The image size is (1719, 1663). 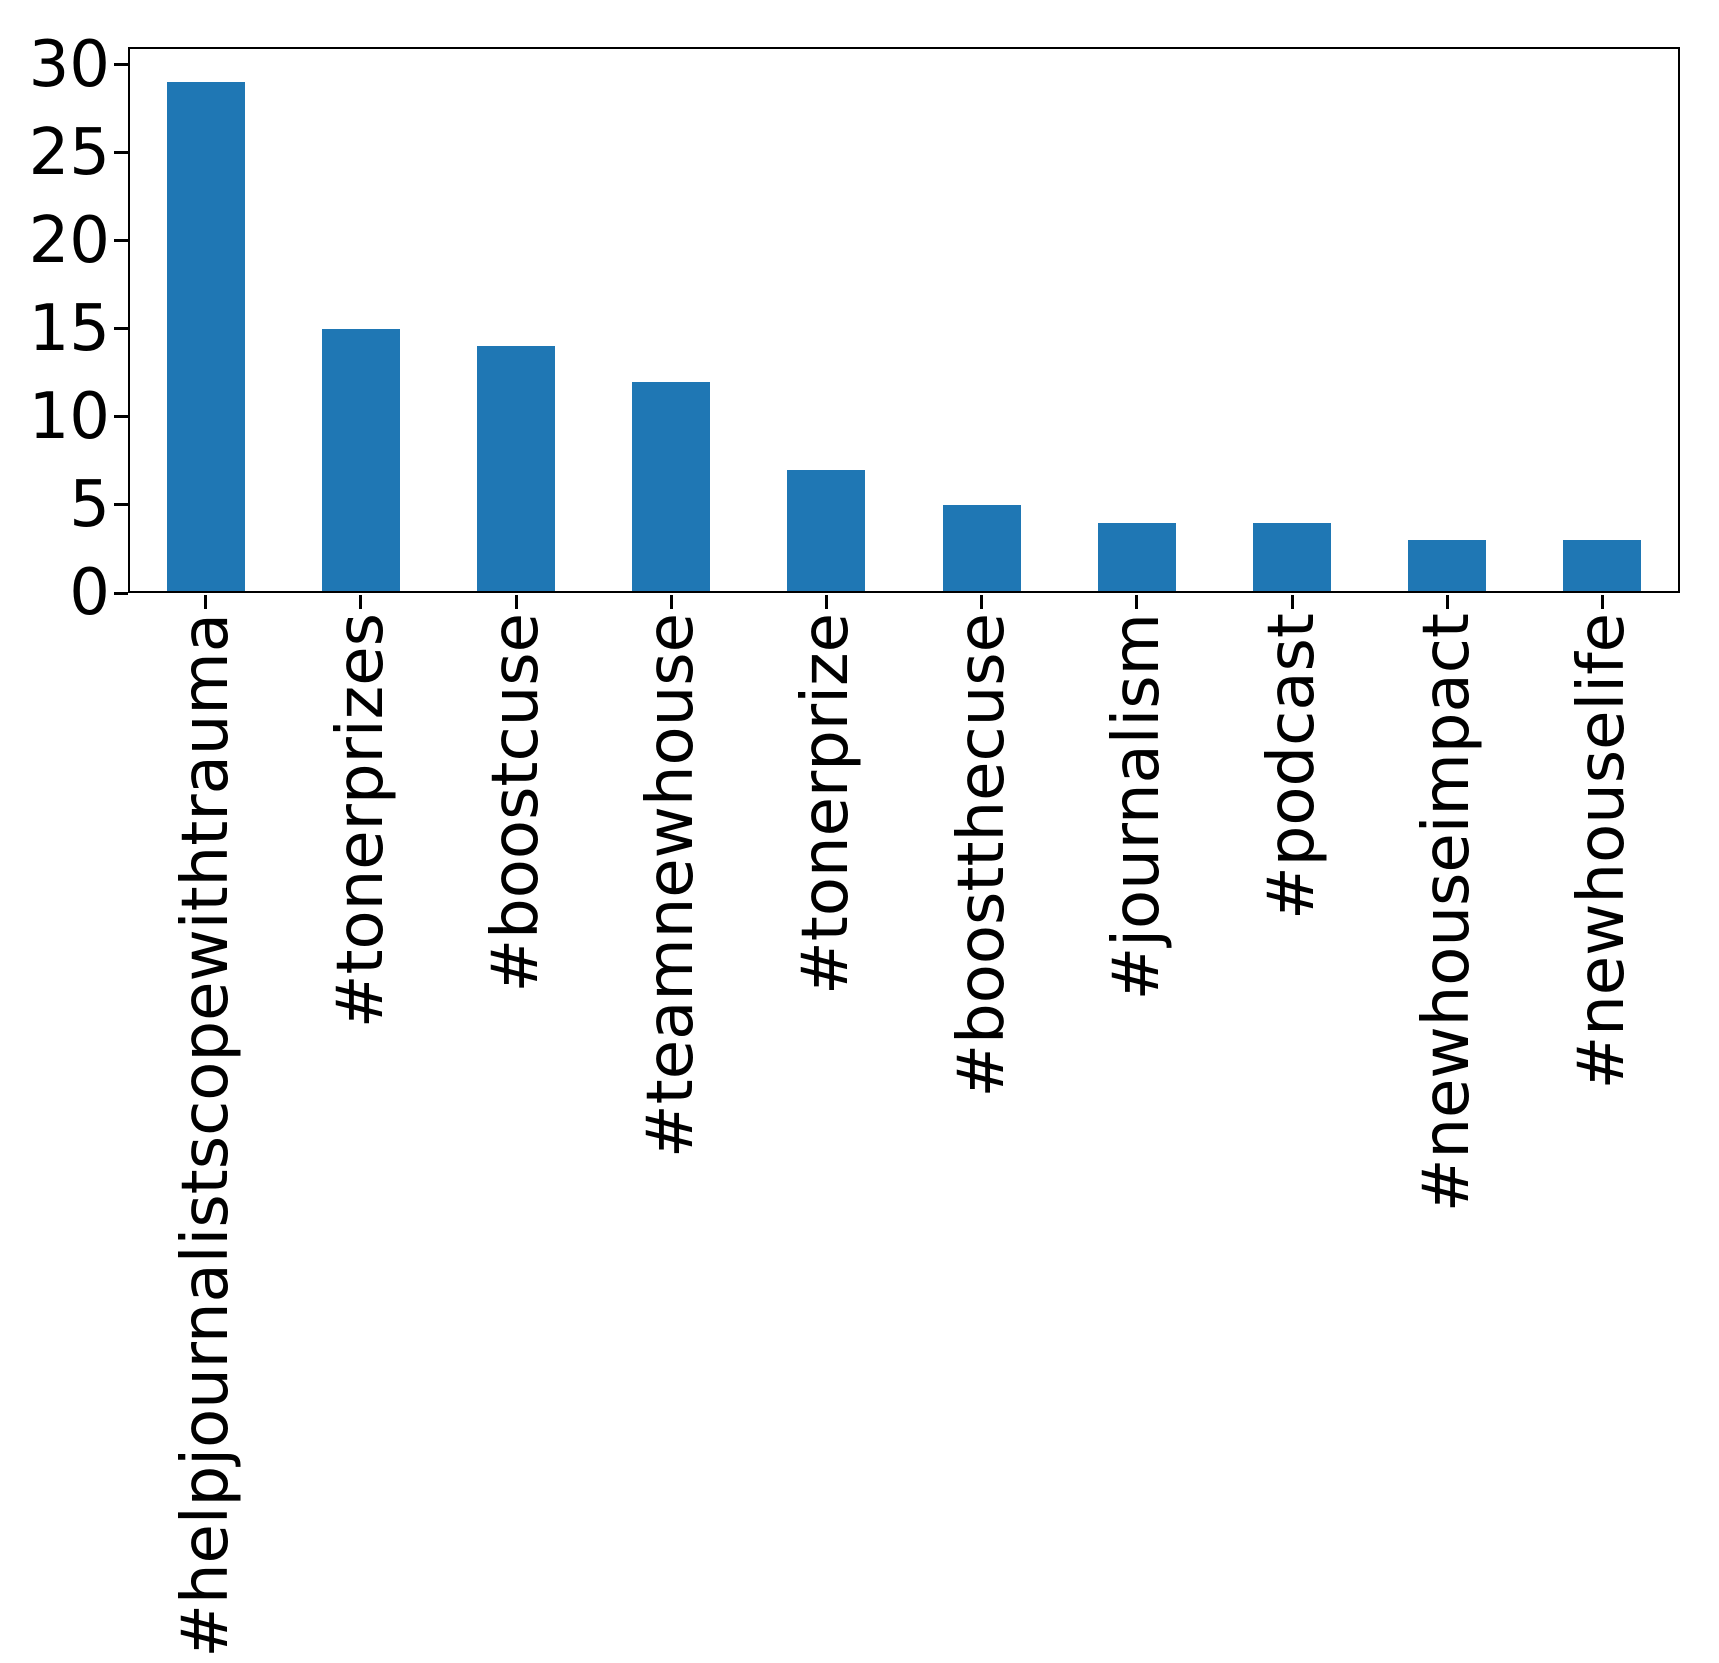 What do you see at coordinates (1602, 851) in the screenshot?
I see `x-tick-label: #newhouselife` at bounding box center [1602, 851].